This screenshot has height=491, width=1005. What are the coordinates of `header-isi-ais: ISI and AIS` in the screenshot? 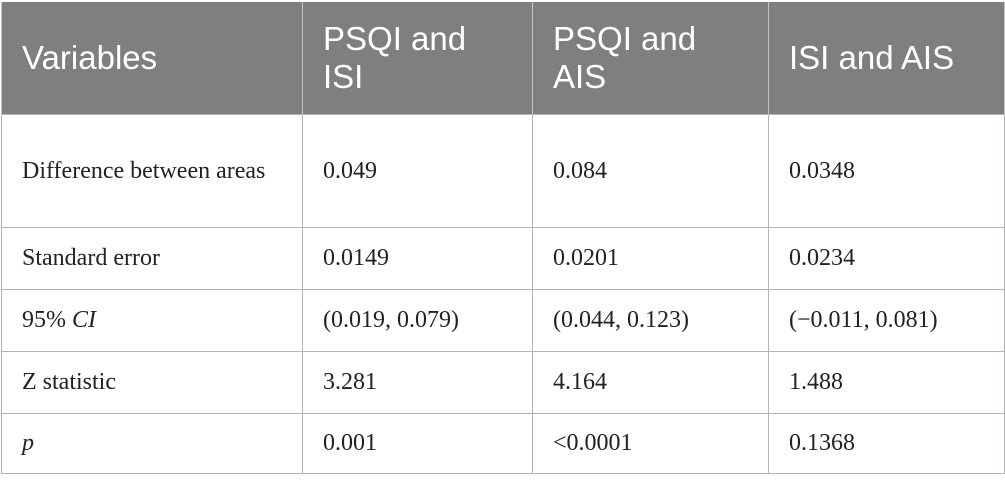 It's located at (886, 58).